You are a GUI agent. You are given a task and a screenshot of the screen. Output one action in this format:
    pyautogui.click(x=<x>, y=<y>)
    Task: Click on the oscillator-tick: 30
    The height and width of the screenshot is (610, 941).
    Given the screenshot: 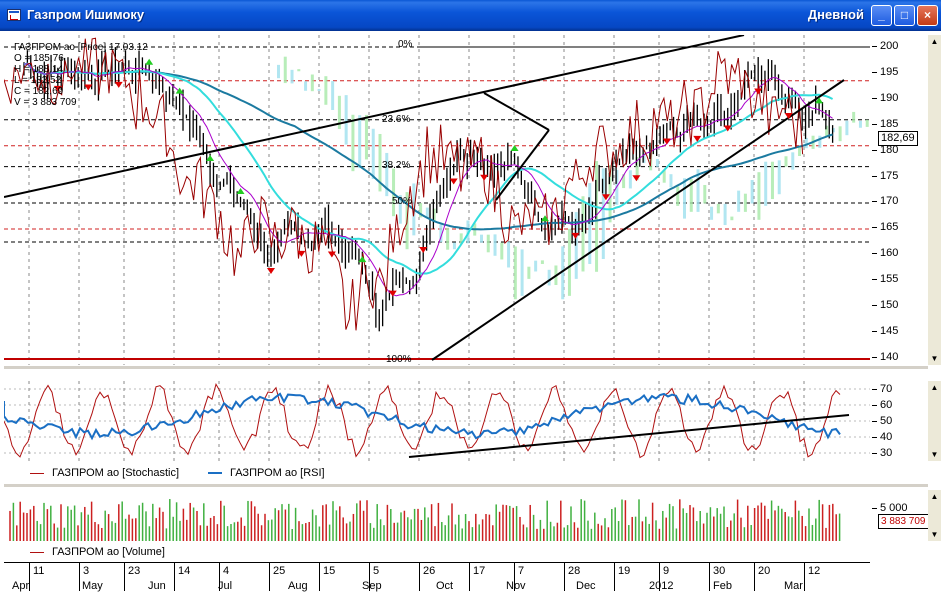 What is the action you would take?
    pyautogui.click(x=882, y=453)
    